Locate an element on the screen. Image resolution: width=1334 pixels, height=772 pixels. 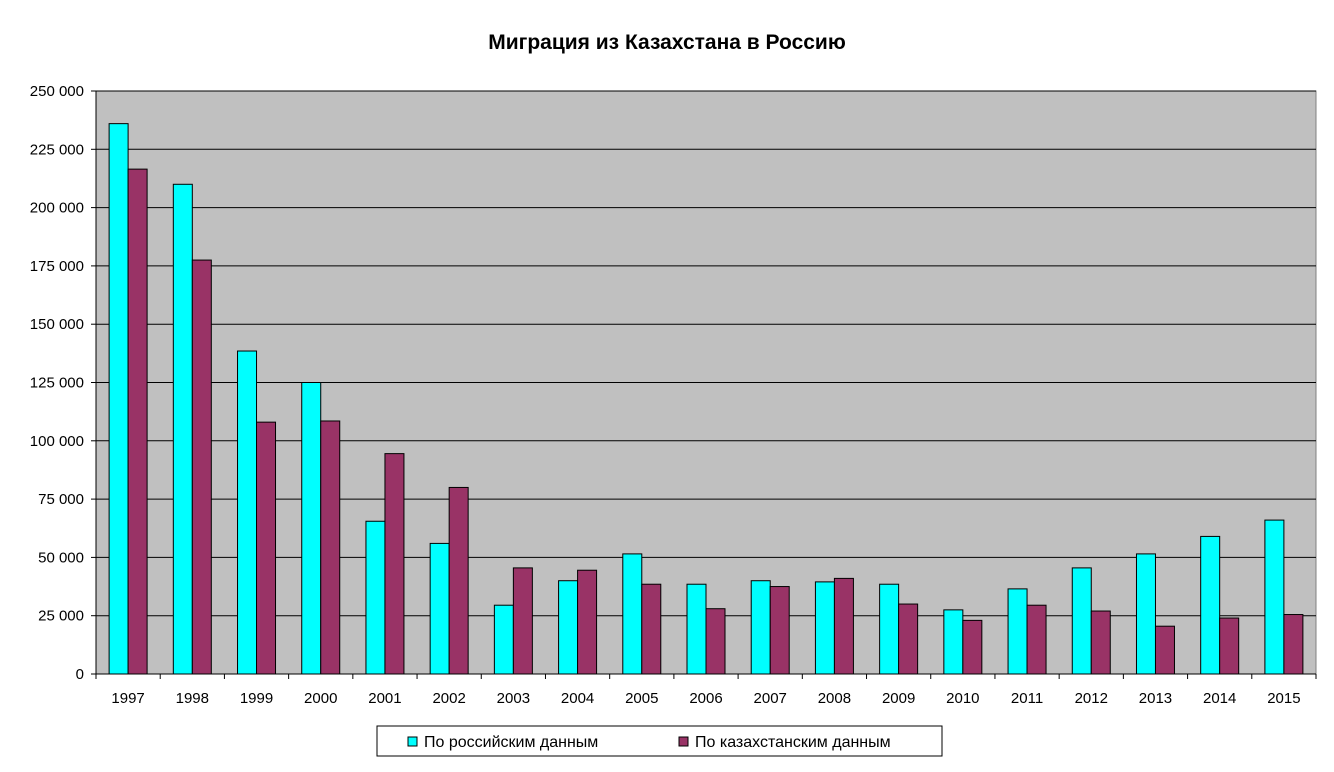
x-tick-label: 2001 is located at coordinates (384, 698).